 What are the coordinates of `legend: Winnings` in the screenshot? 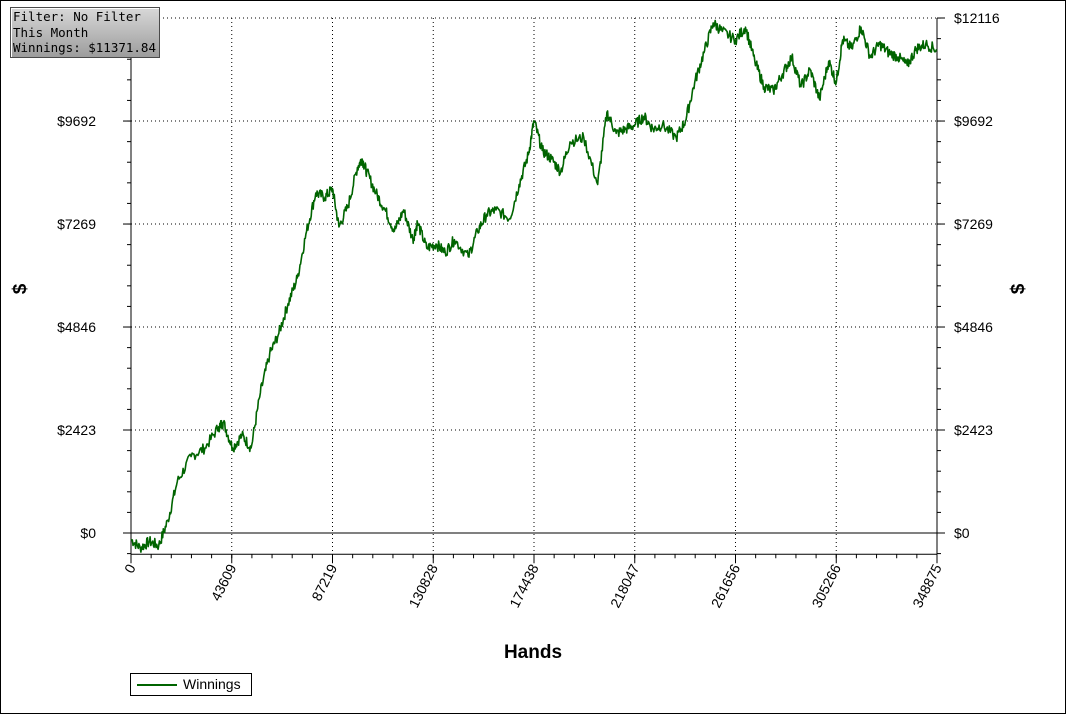 It's located at (191, 684).